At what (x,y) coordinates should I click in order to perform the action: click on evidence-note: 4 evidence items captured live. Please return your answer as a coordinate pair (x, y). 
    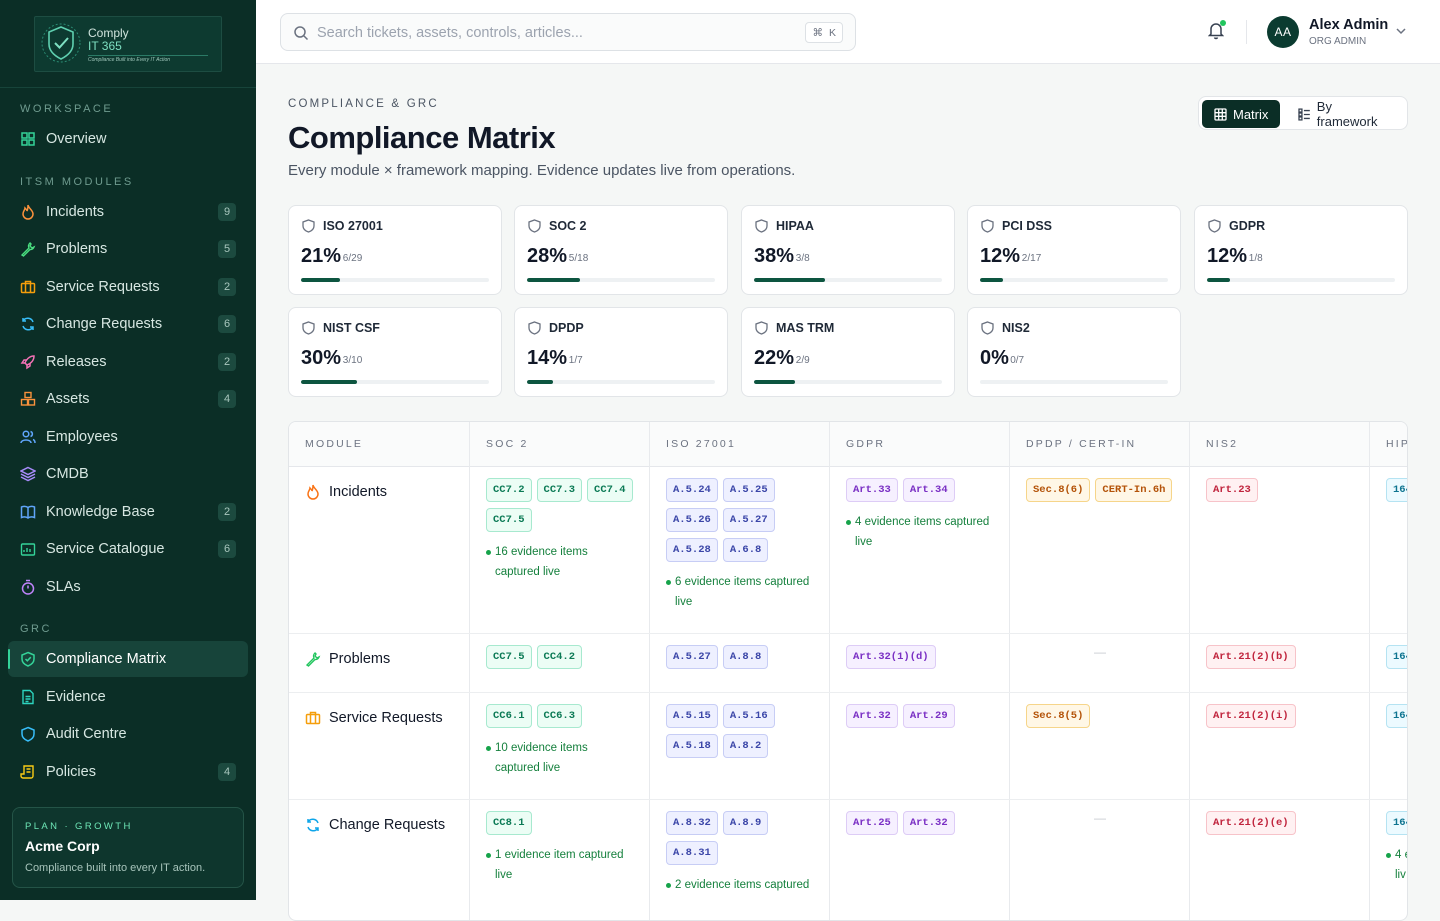
    Looking at the image, I should click on (921, 532).